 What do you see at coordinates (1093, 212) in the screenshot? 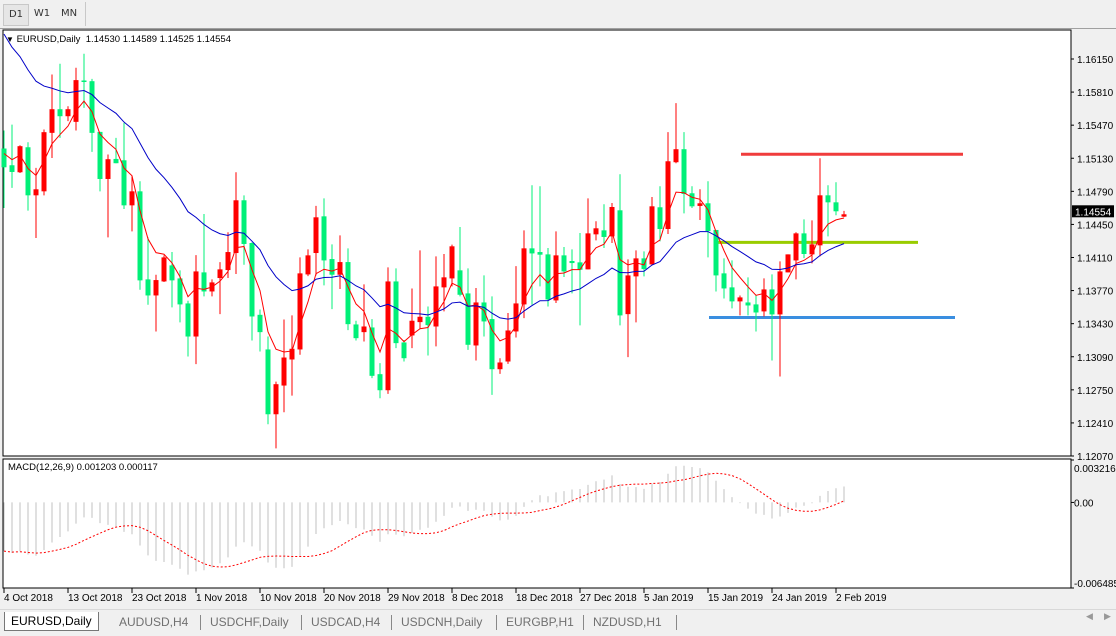
I see `current-price-label: 1.14554` at bounding box center [1093, 212].